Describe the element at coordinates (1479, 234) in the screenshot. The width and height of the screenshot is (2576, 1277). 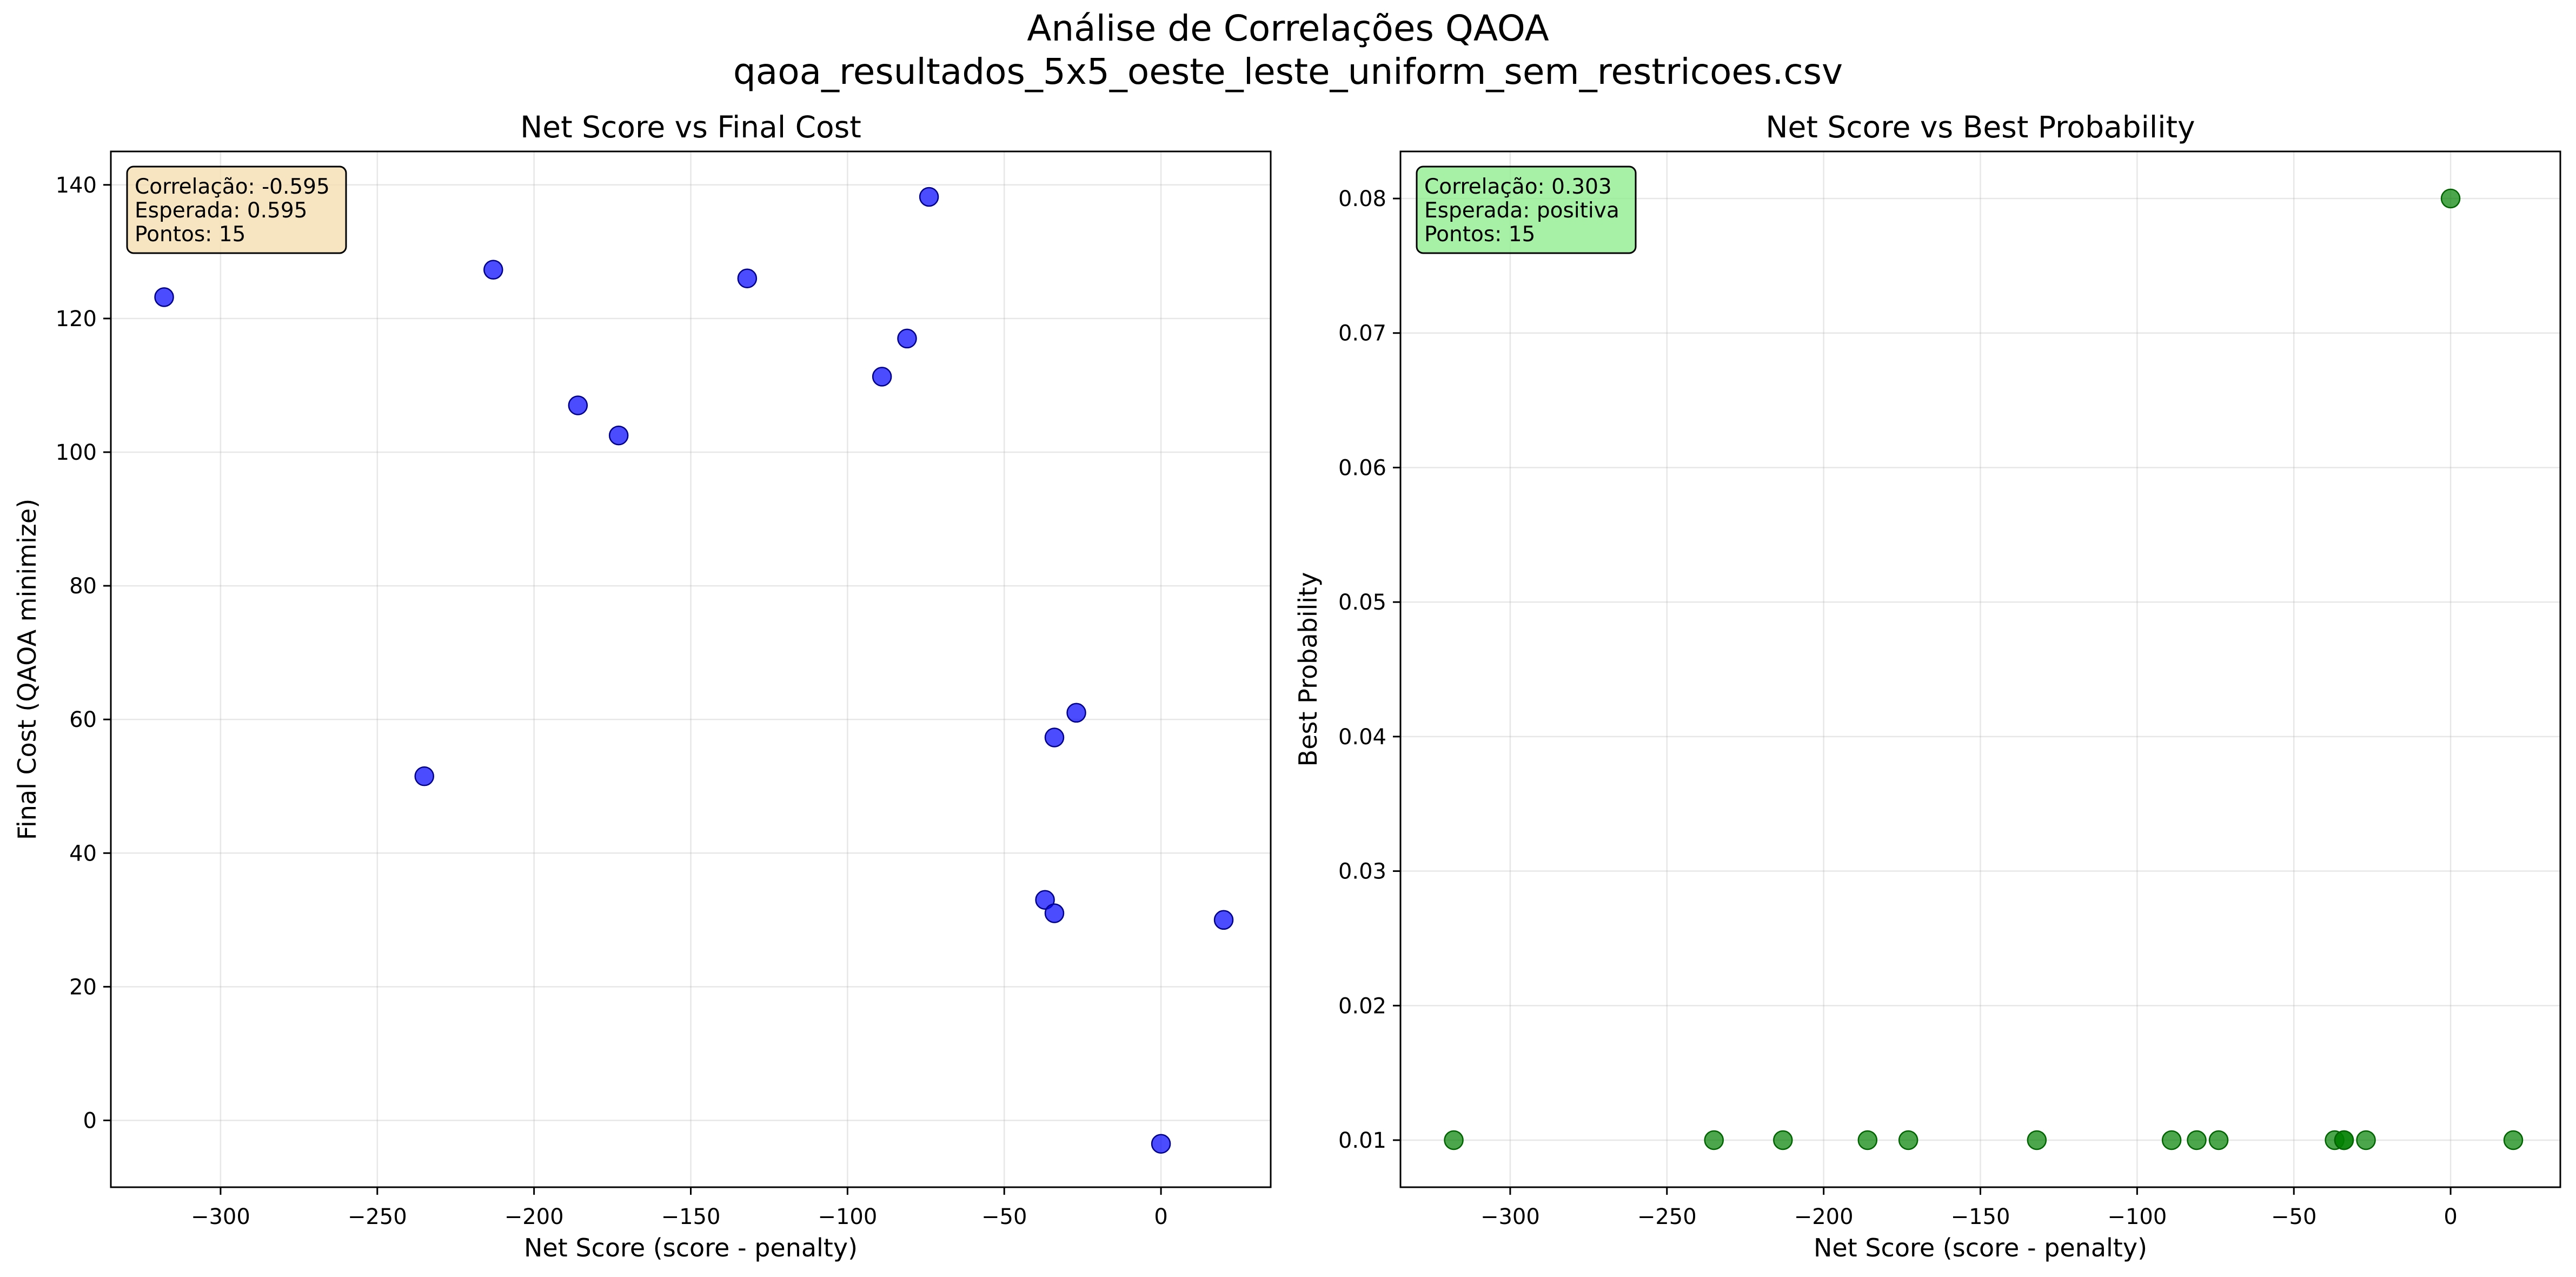
I see `chart-1-annotation-line-2: Pontos: 15` at that location.